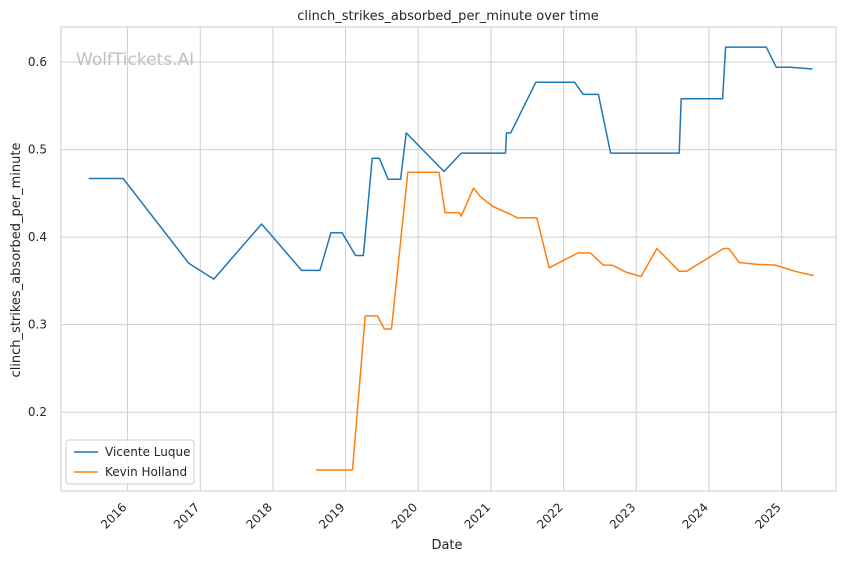 The height and width of the screenshot is (561, 844). I want to click on y-axis-title: clinch_strikes_absorbed_per_minute, so click(16, 260).